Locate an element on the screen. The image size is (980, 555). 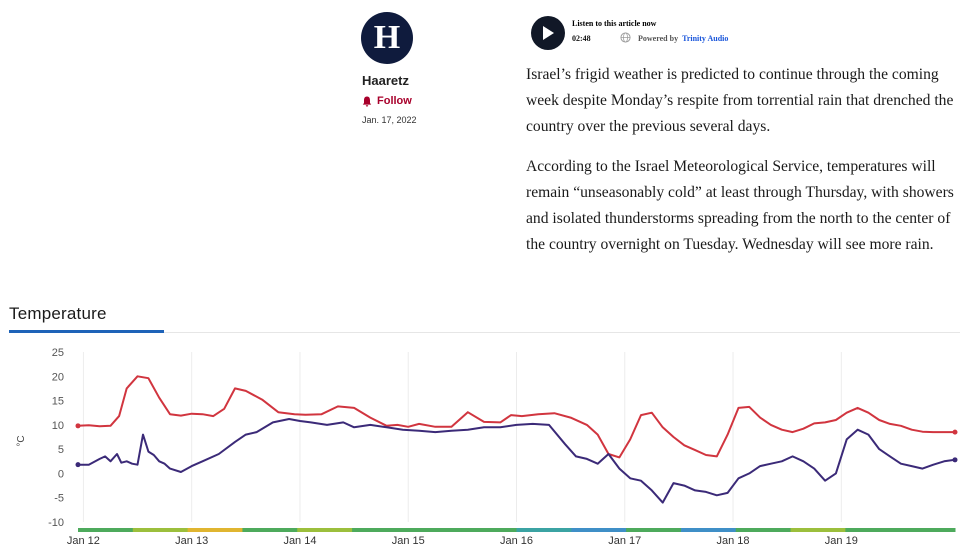
y-axis-label: °C is located at coordinates (21, 440).